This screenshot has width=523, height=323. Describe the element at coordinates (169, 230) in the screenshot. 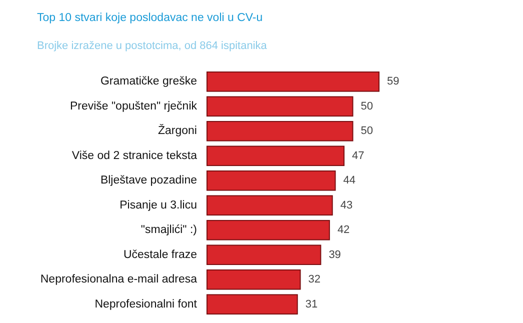

I see `y-tick-label: "smajlići" :)` at that location.